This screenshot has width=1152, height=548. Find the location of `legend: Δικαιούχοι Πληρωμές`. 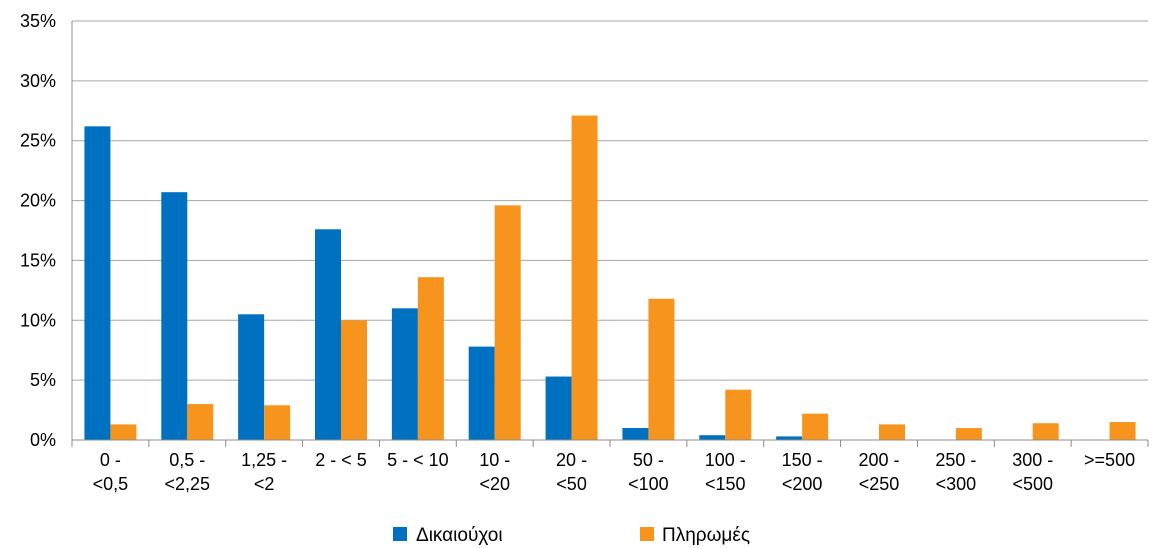

legend: Δικαιούχοι Πληρωμές is located at coordinates (571, 535).